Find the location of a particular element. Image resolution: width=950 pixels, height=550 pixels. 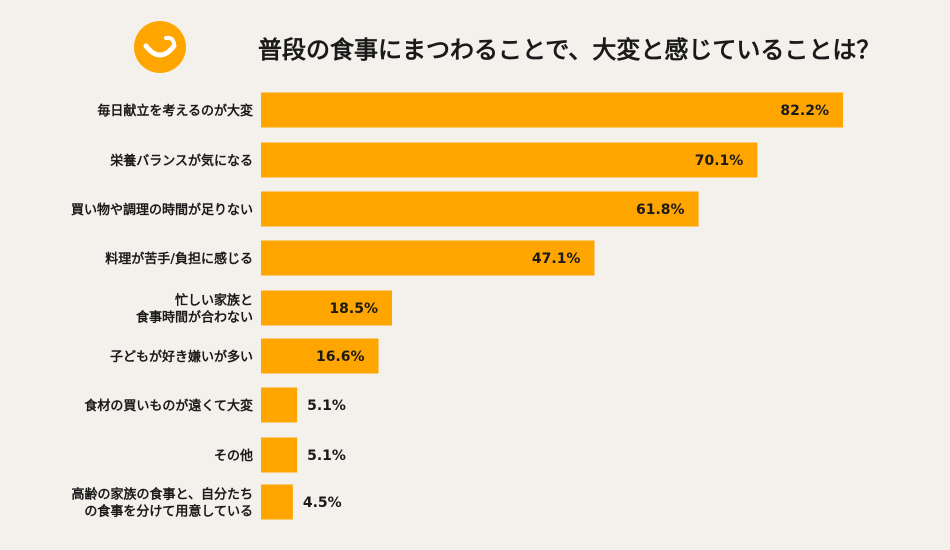

value-label-3: 61.8% is located at coordinates (660, 210).